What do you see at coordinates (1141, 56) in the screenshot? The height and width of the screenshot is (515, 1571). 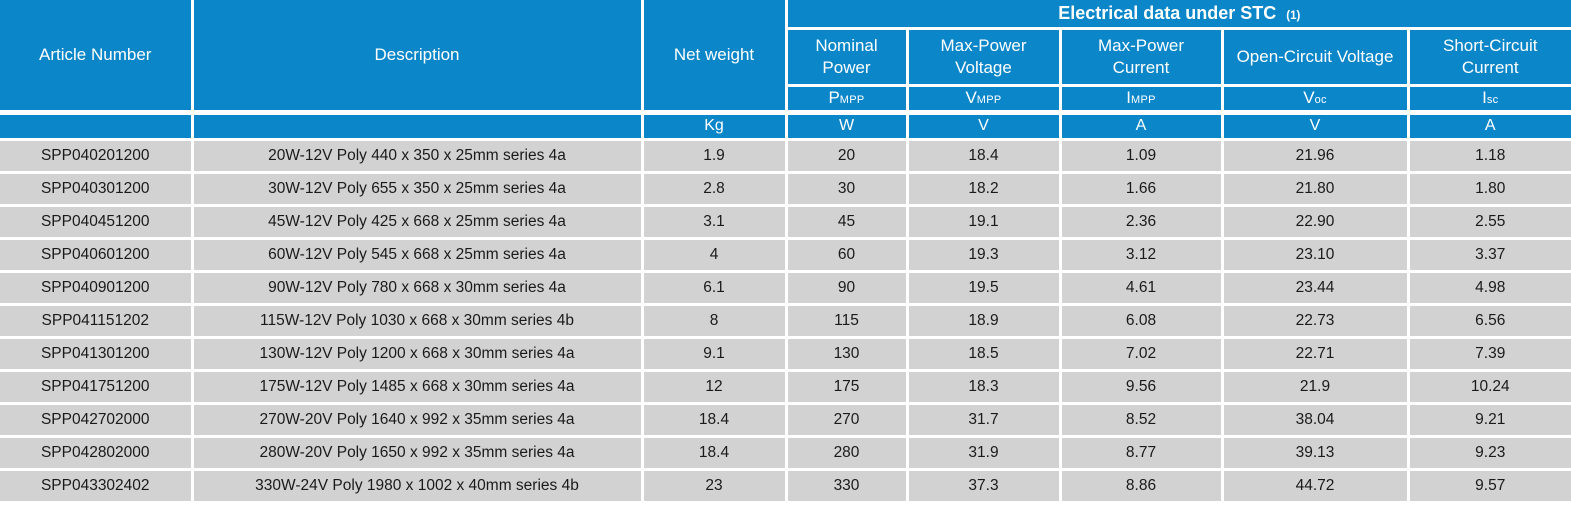 I see `column-header-max-power-current: Max-Power Current` at bounding box center [1141, 56].